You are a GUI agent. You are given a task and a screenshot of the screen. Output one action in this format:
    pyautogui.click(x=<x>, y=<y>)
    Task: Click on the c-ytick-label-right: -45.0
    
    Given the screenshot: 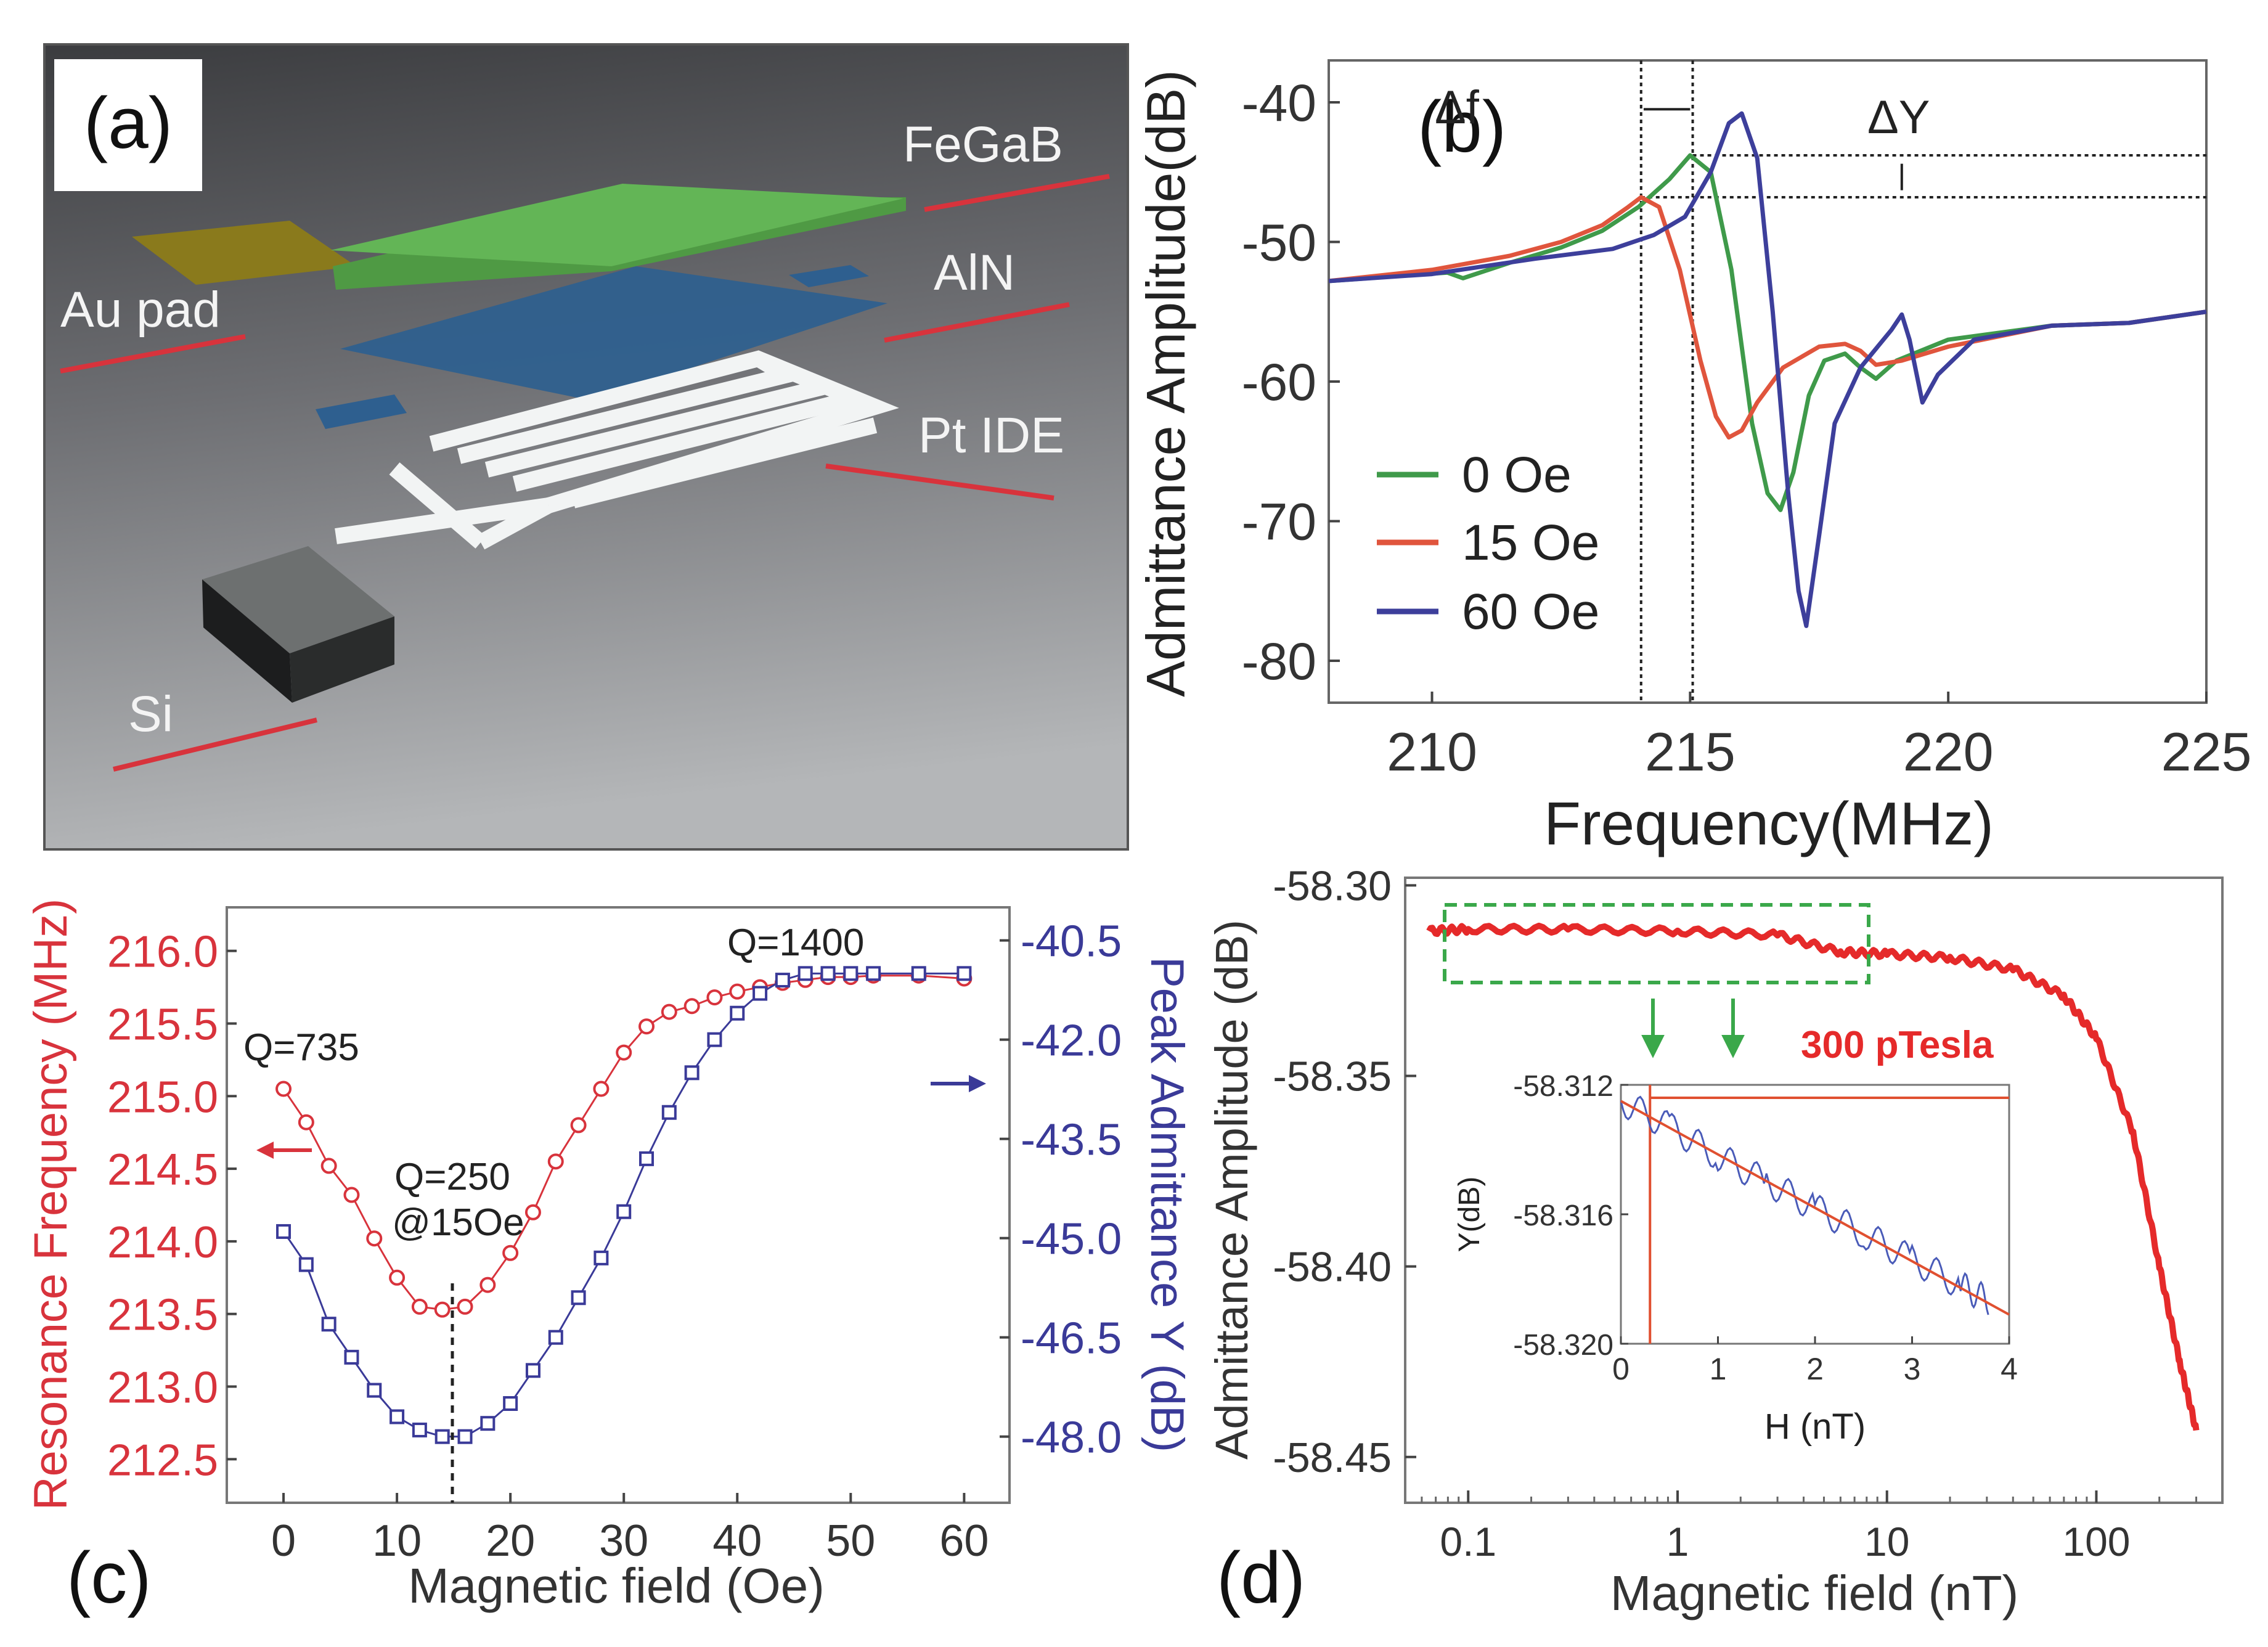 What is the action you would take?
    pyautogui.click(x=1071, y=1239)
    